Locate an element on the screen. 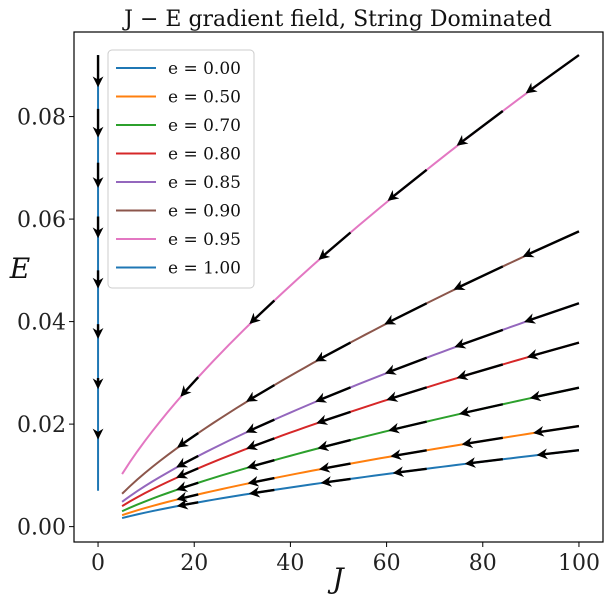  legend-label: e = 0.70 is located at coordinates (204, 126).